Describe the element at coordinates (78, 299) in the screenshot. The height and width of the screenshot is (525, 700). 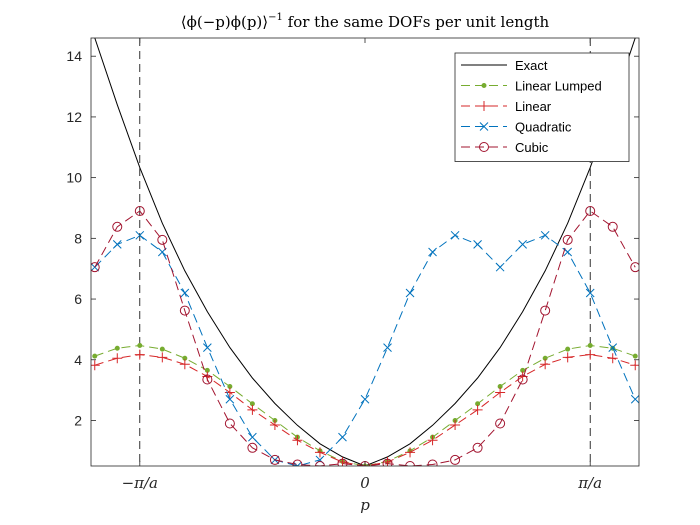
I see `y-tick-label-6: 6` at that location.